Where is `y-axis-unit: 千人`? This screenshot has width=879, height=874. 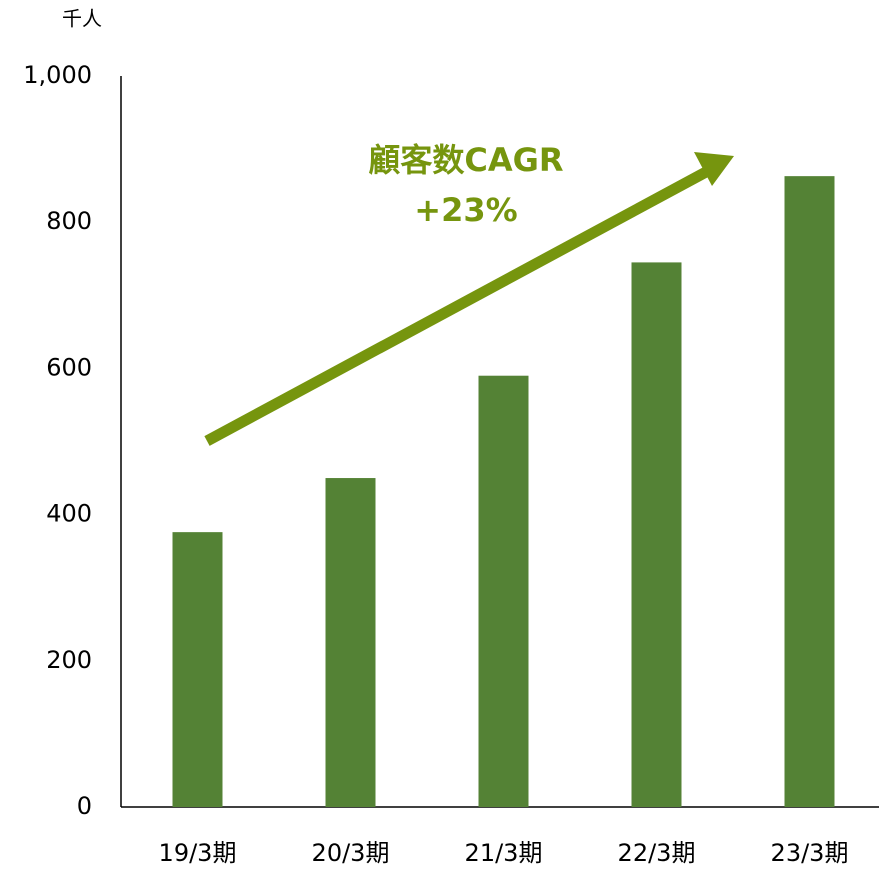
y-axis-unit: 千人 is located at coordinates (82, 19).